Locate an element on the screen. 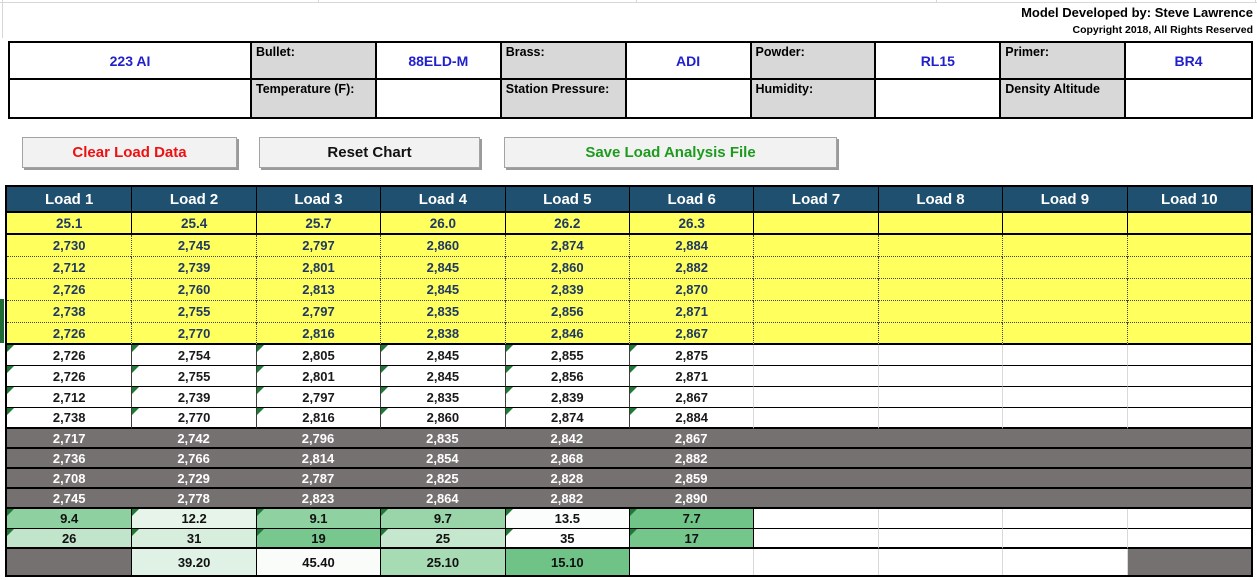  charge-weight-cell: 26.0 is located at coordinates (442, 224).